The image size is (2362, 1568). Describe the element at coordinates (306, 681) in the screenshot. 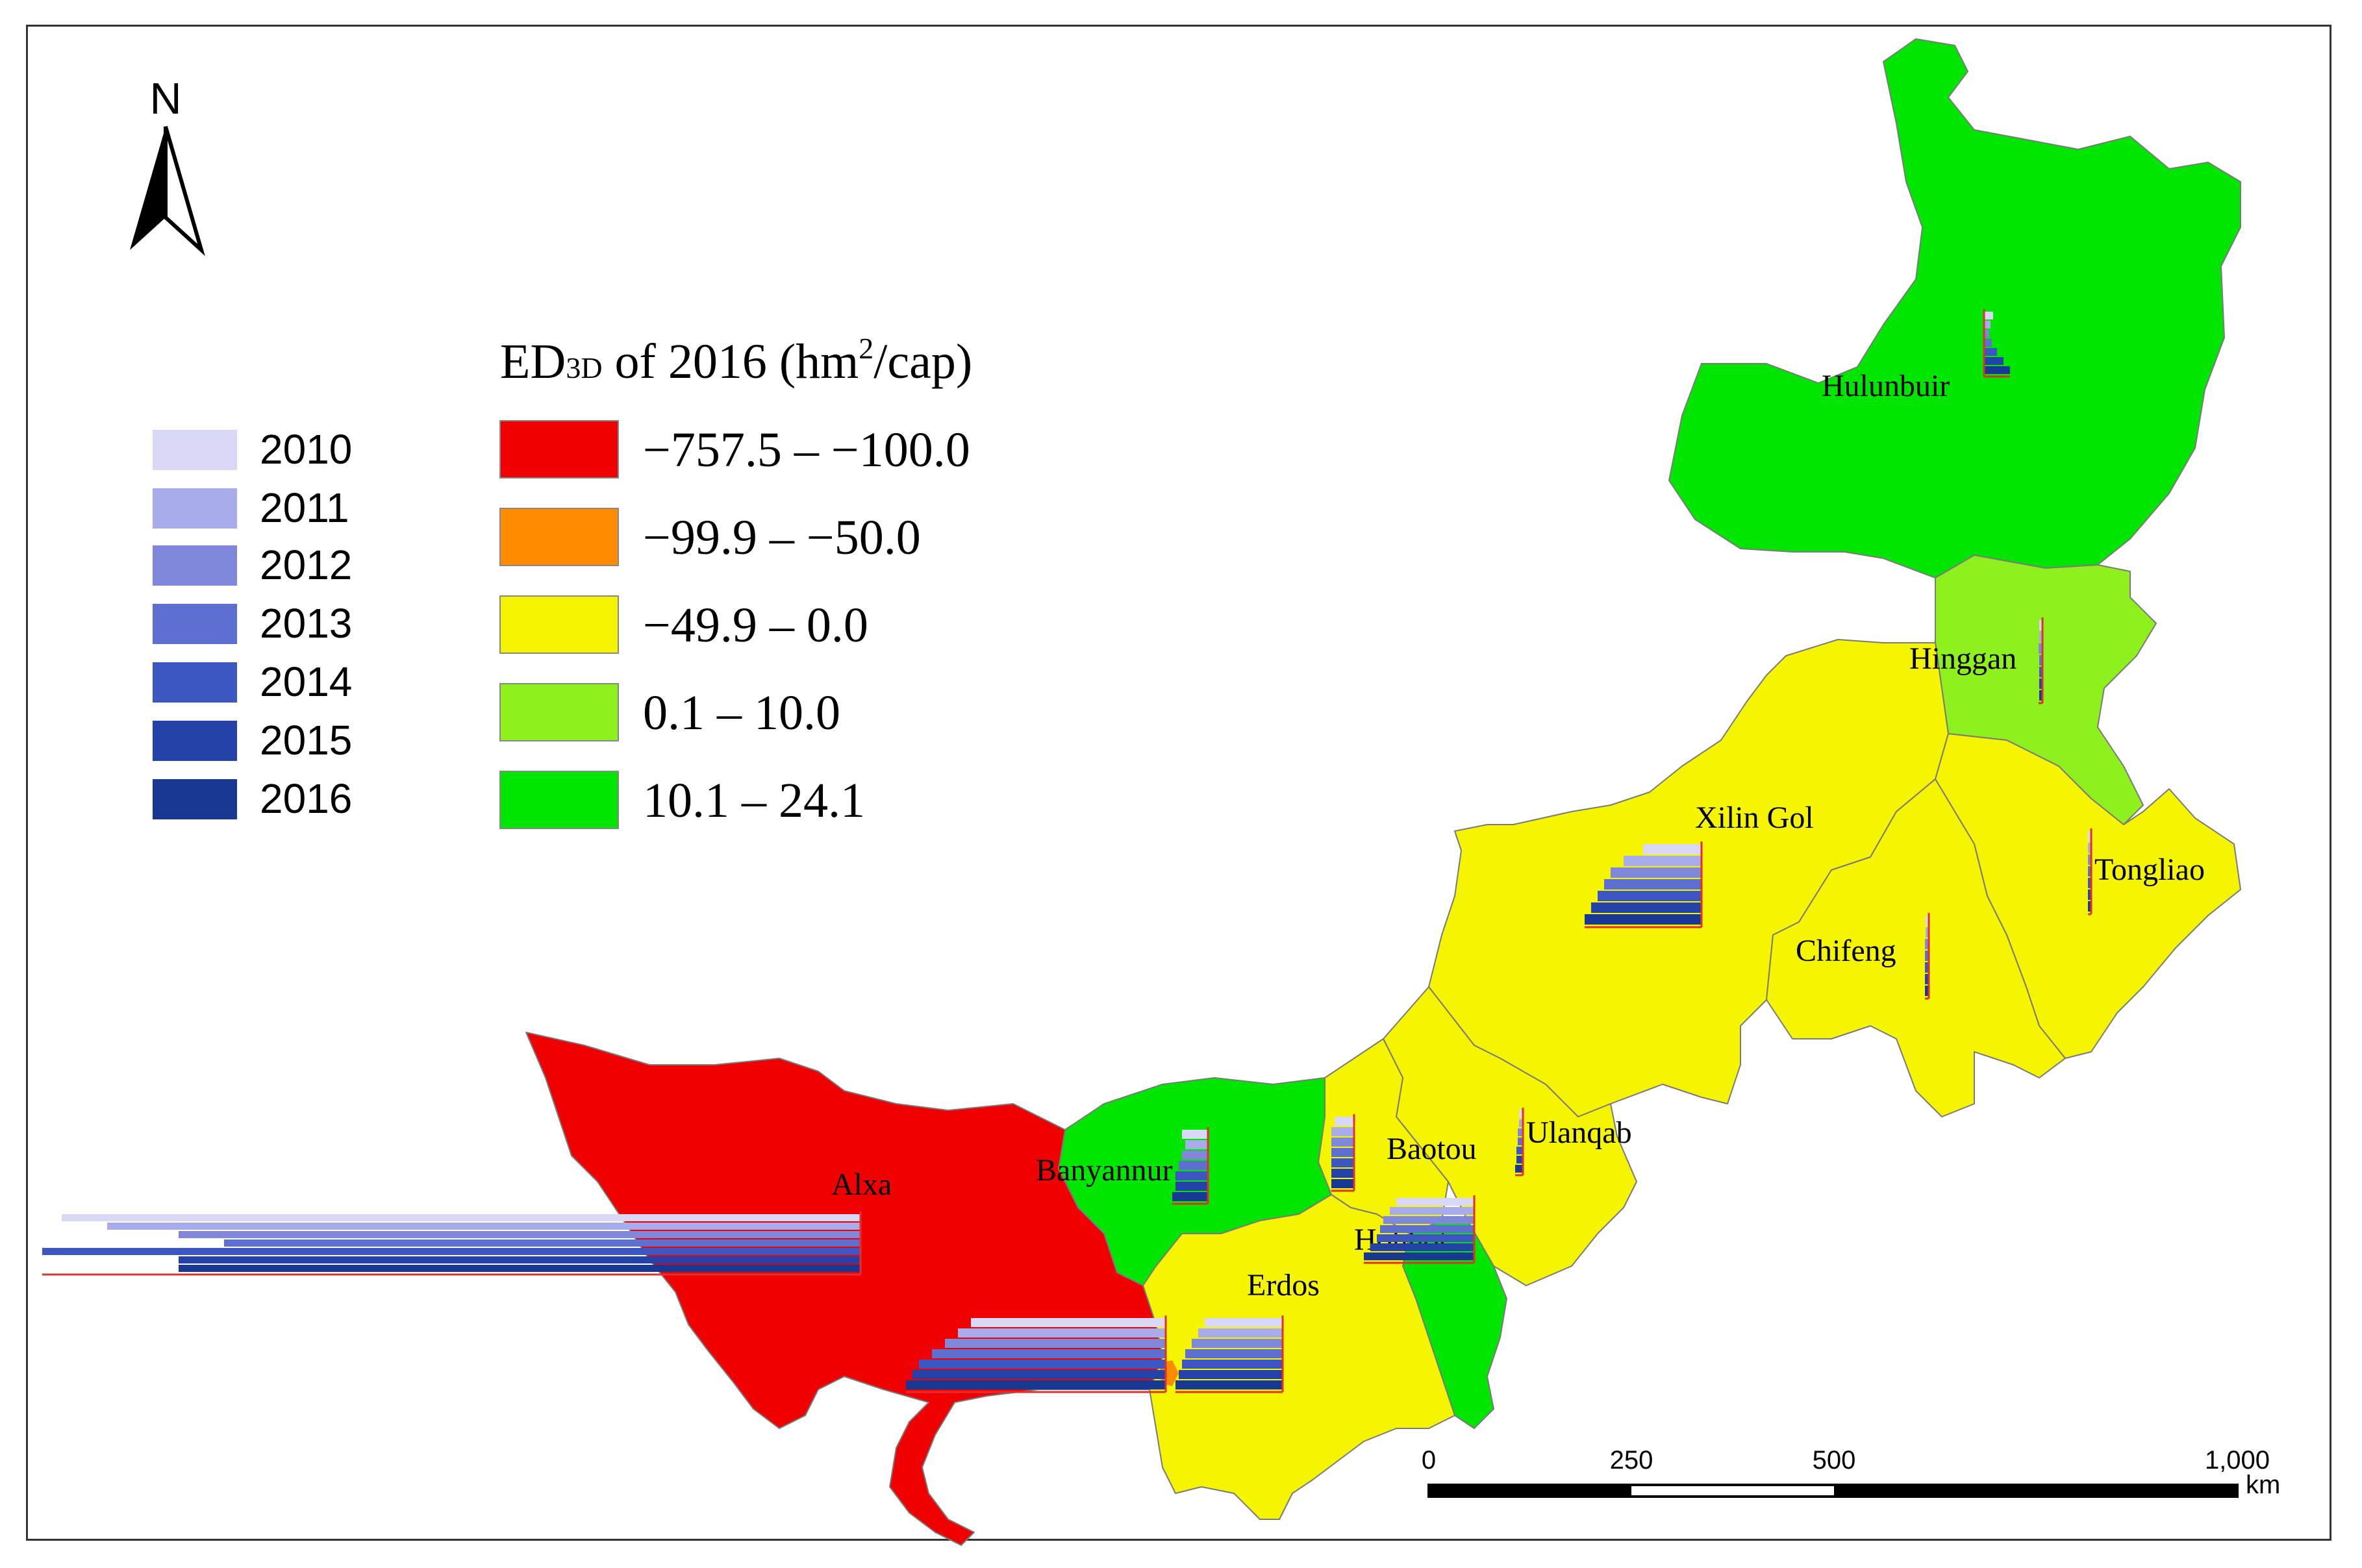

I see `year-legend-label: 2014` at that location.